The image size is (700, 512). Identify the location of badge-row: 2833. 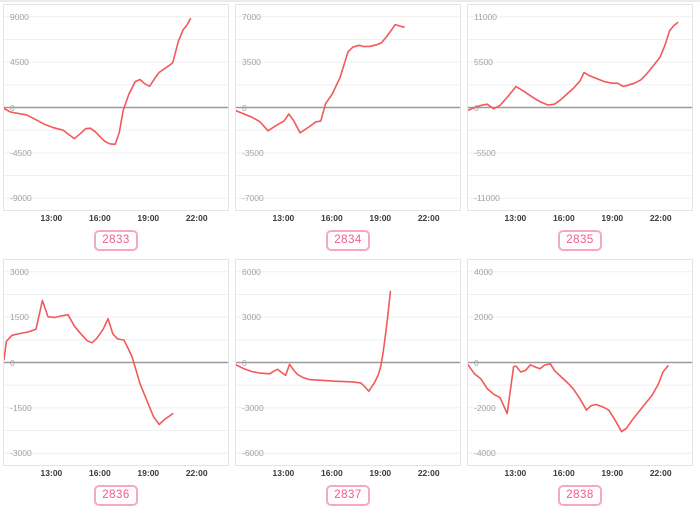
(116, 240).